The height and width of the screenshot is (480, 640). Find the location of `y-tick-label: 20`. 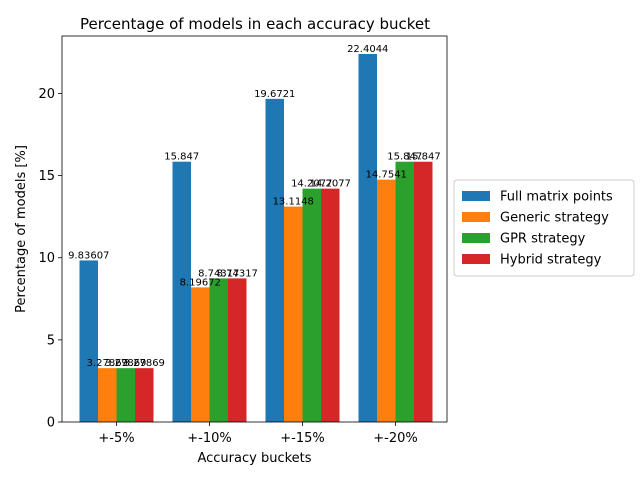

y-tick-label: 20 is located at coordinates (46, 94).